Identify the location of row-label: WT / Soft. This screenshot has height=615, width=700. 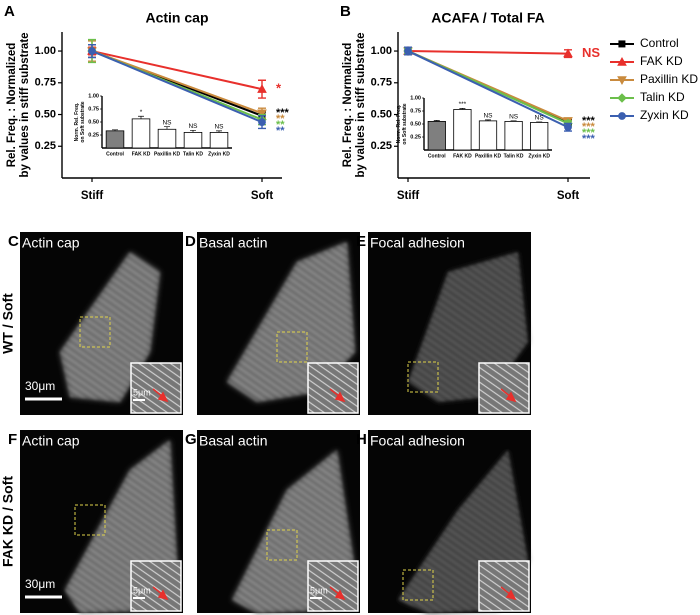
(8, 323).